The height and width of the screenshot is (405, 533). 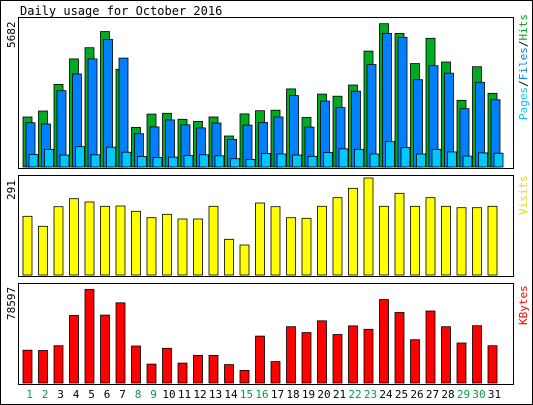 What do you see at coordinates (277, 394) in the screenshot?
I see `day-label-17: 17` at bounding box center [277, 394].